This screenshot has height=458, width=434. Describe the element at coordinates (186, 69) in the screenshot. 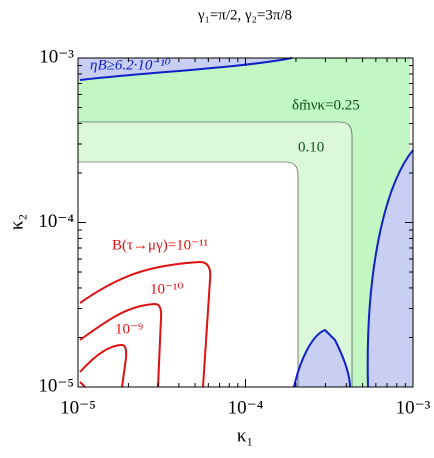

I see `contour-etab` at that location.